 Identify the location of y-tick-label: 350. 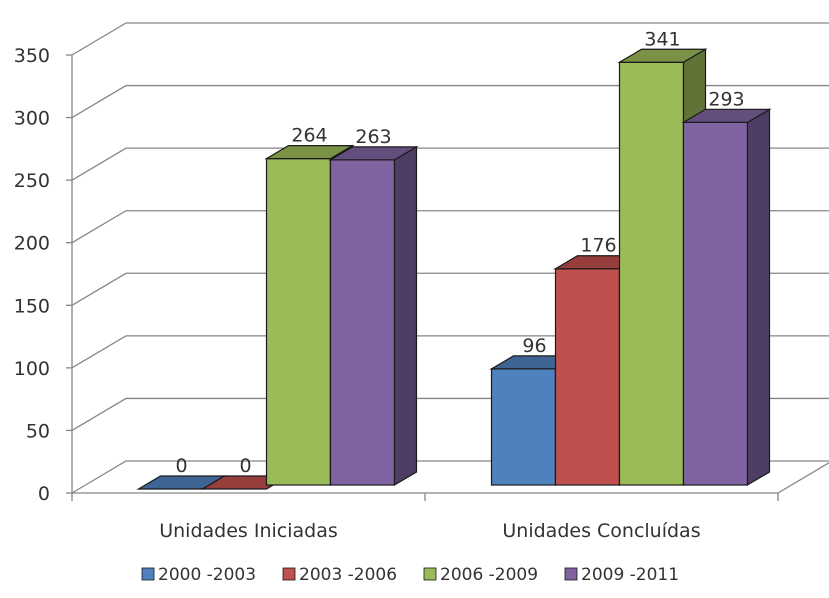
(32, 56).